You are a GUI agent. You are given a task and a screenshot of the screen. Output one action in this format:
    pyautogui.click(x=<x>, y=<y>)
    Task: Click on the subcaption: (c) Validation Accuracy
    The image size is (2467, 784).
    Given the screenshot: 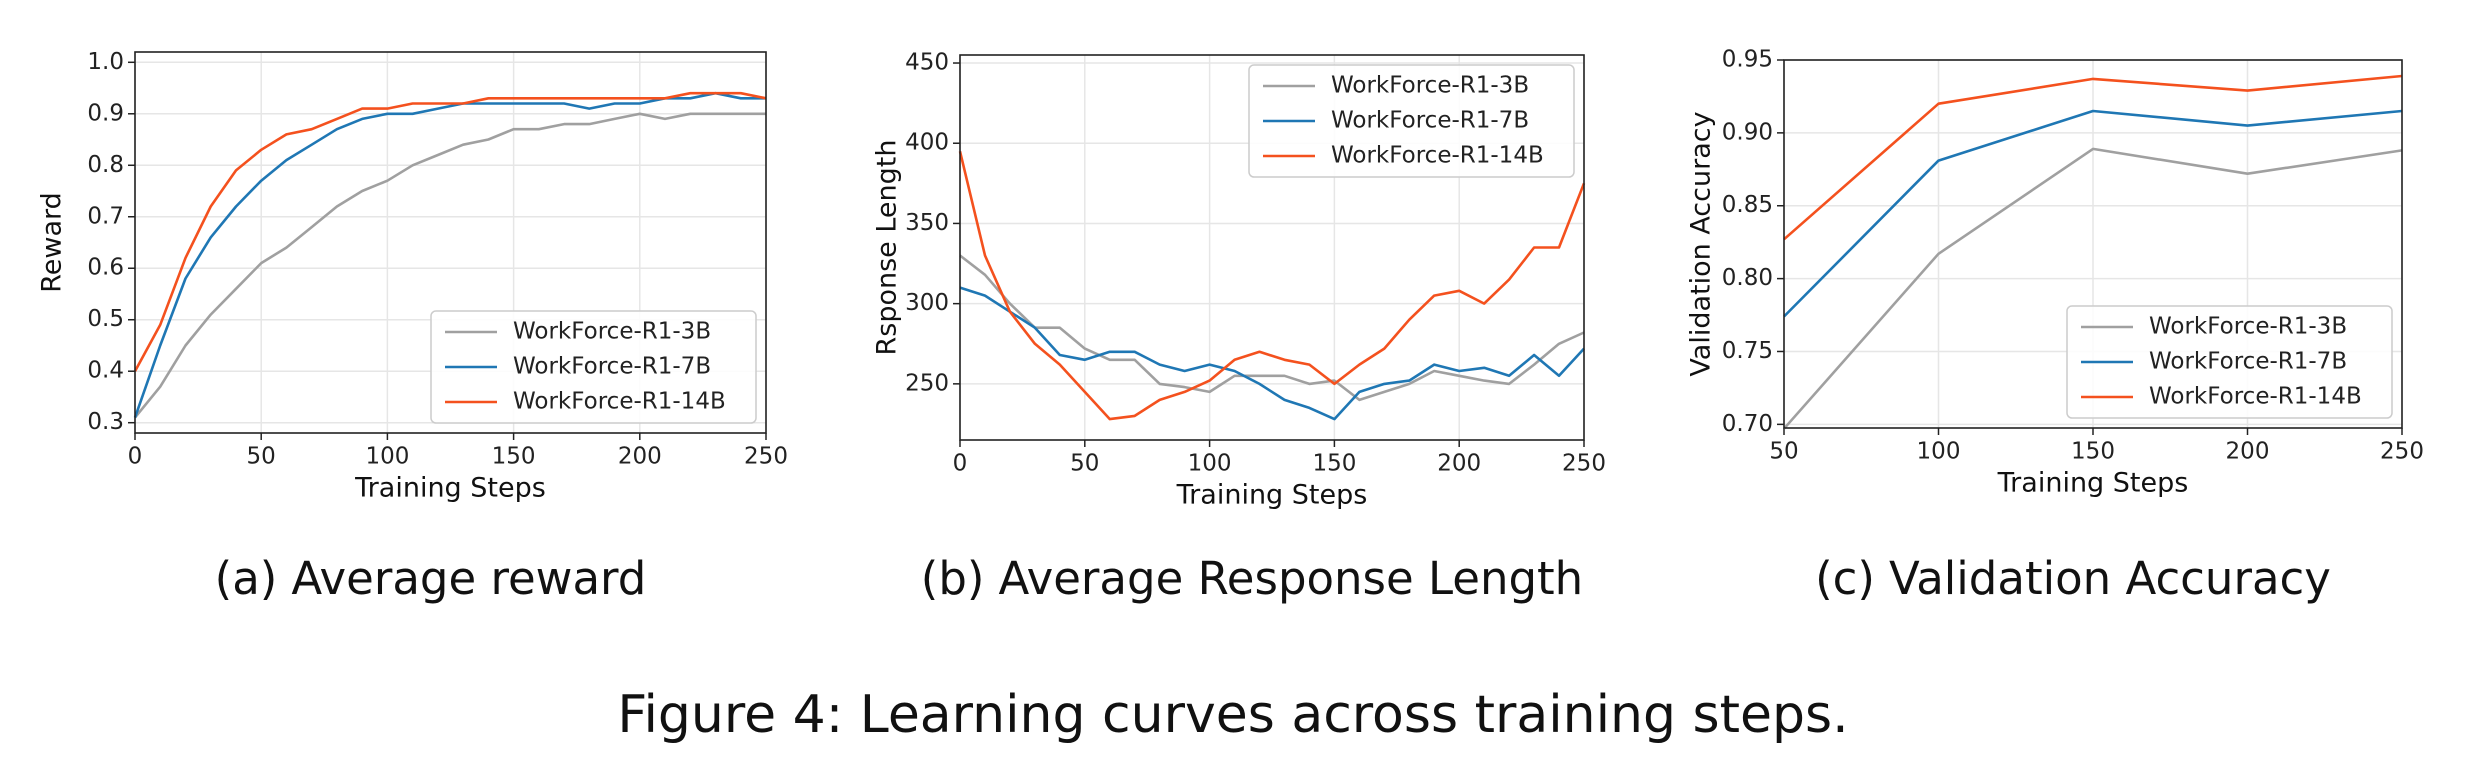 What is the action you would take?
    pyautogui.click(x=2073, y=578)
    